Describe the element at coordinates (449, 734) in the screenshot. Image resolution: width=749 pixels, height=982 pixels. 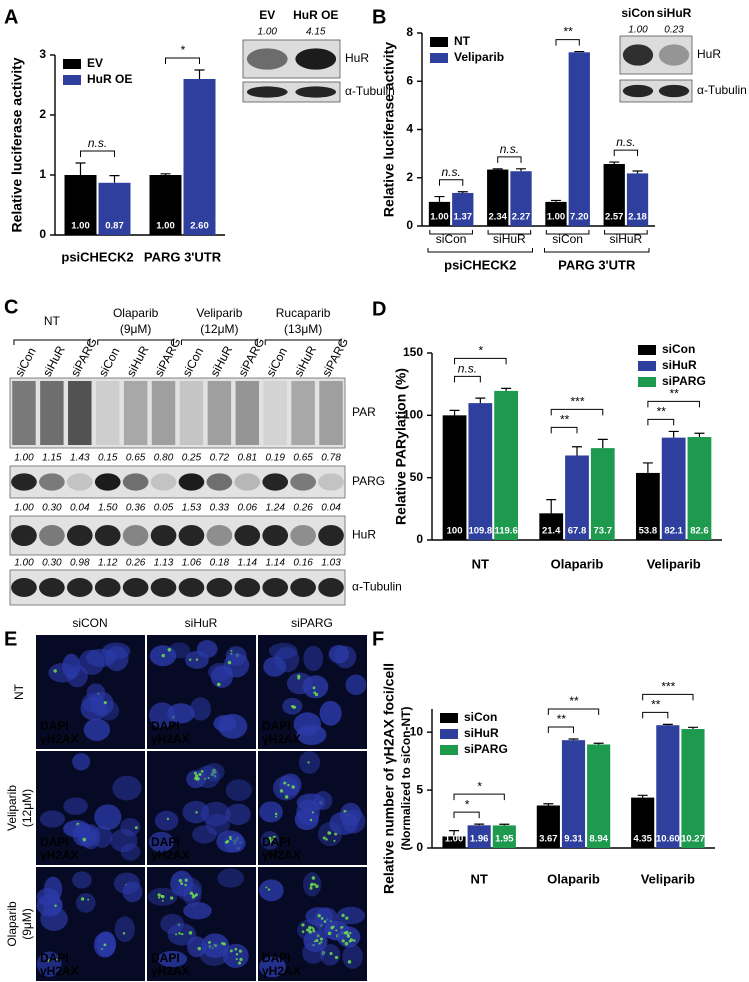
I see `legend-swatch` at that location.